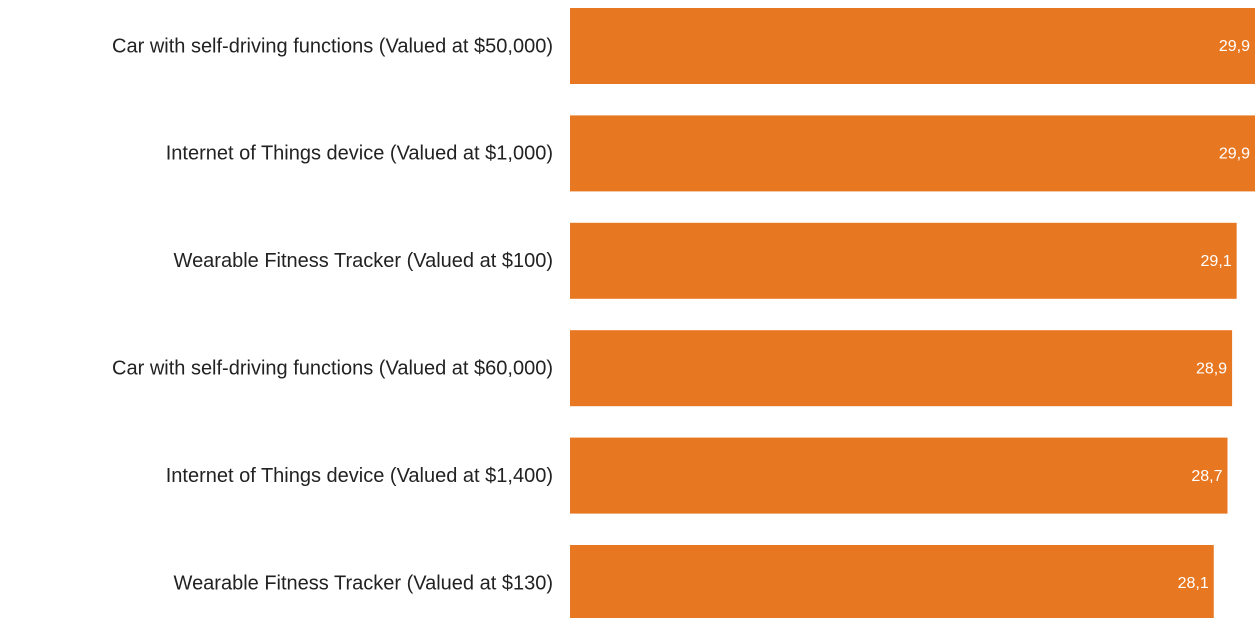 The width and height of the screenshot is (1255, 618). What do you see at coordinates (1211, 368) in the screenshot?
I see `value-label: 28,9` at bounding box center [1211, 368].